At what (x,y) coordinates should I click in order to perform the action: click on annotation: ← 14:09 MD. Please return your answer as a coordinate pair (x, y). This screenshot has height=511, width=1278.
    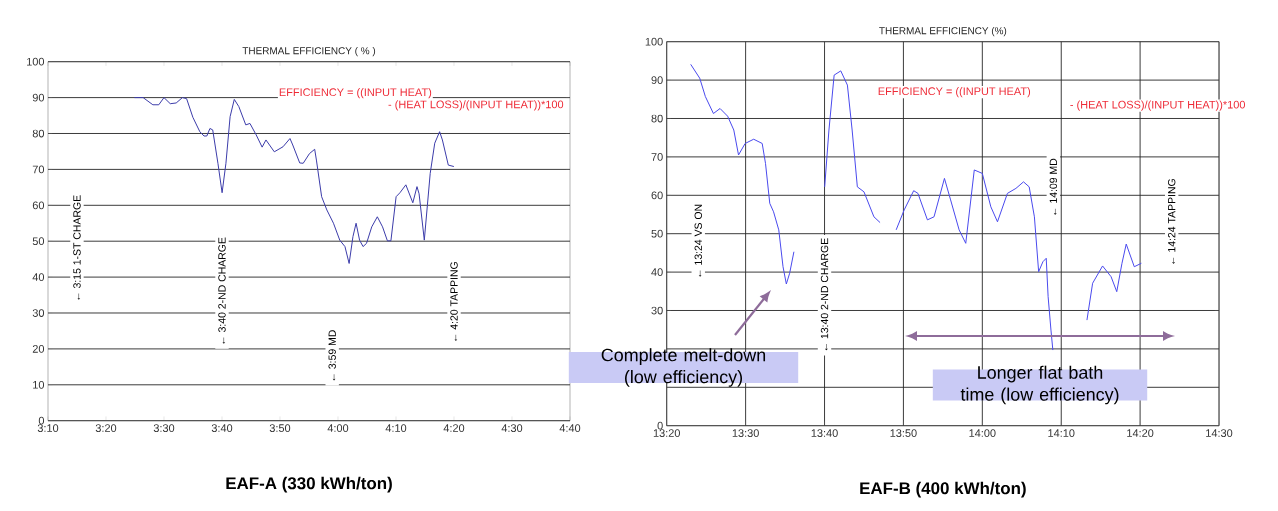
    Looking at the image, I should click on (1053, 186).